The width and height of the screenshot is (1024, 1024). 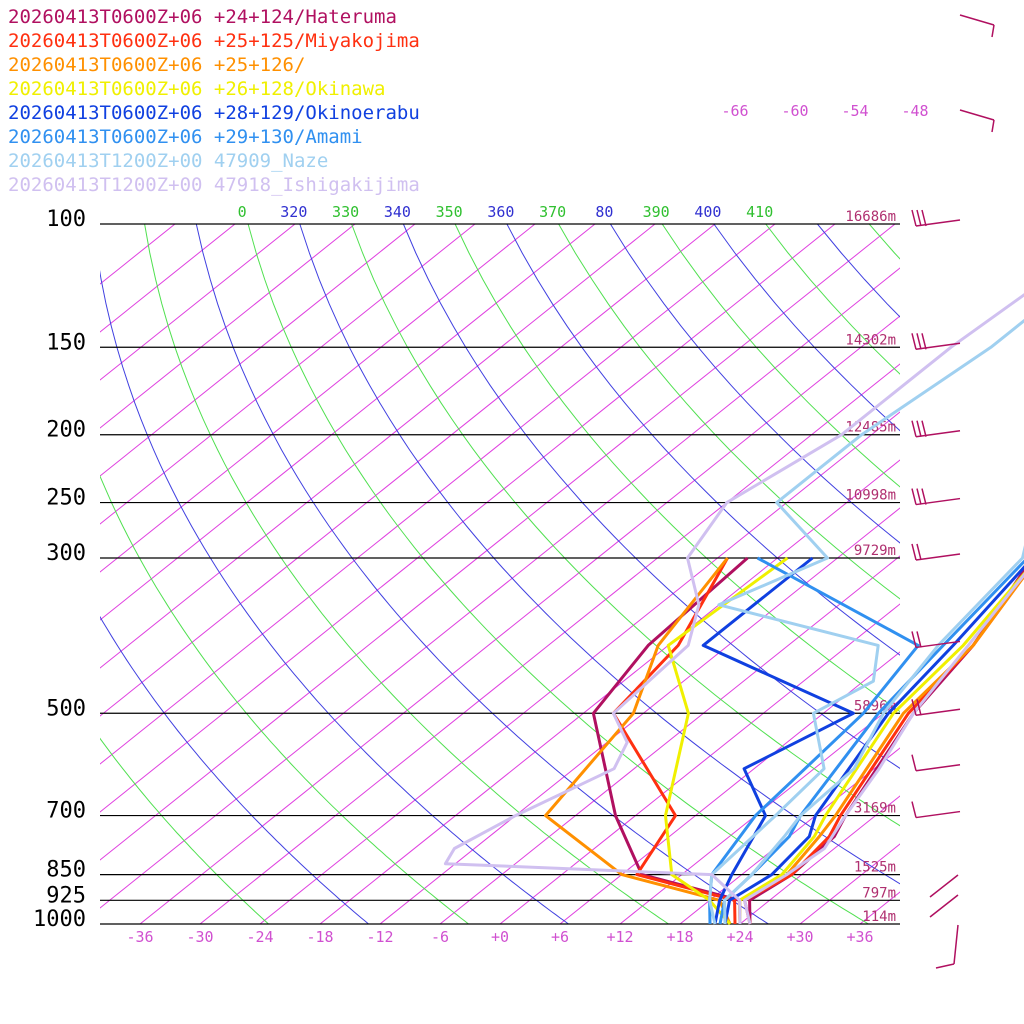 What do you see at coordinates (875, 551) in the screenshot?
I see `height-label: 9729m` at bounding box center [875, 551].